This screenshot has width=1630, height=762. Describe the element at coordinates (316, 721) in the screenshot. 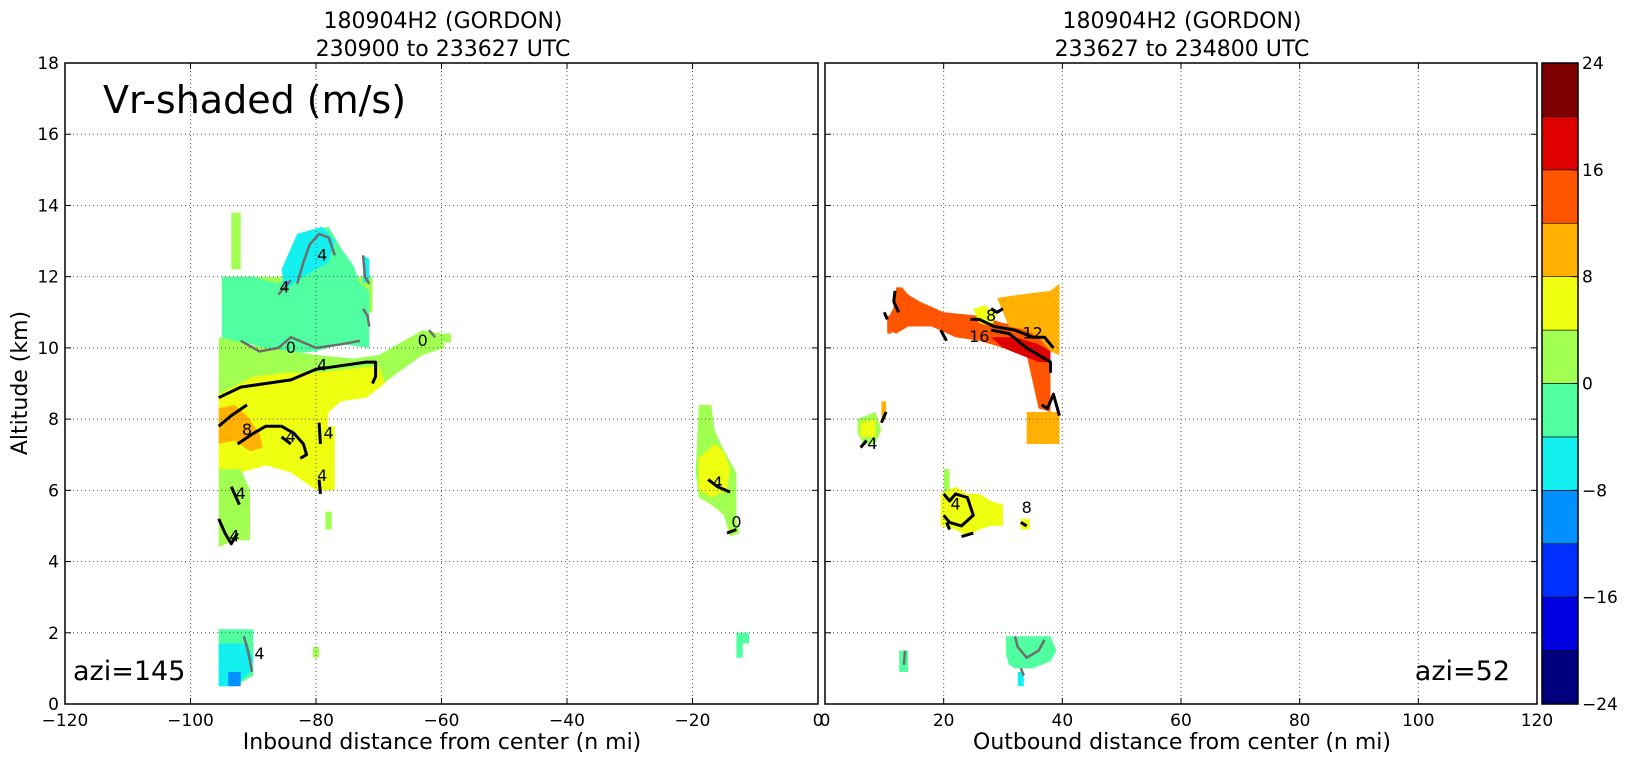

I see `left-x-tick-label: −80` at that location.